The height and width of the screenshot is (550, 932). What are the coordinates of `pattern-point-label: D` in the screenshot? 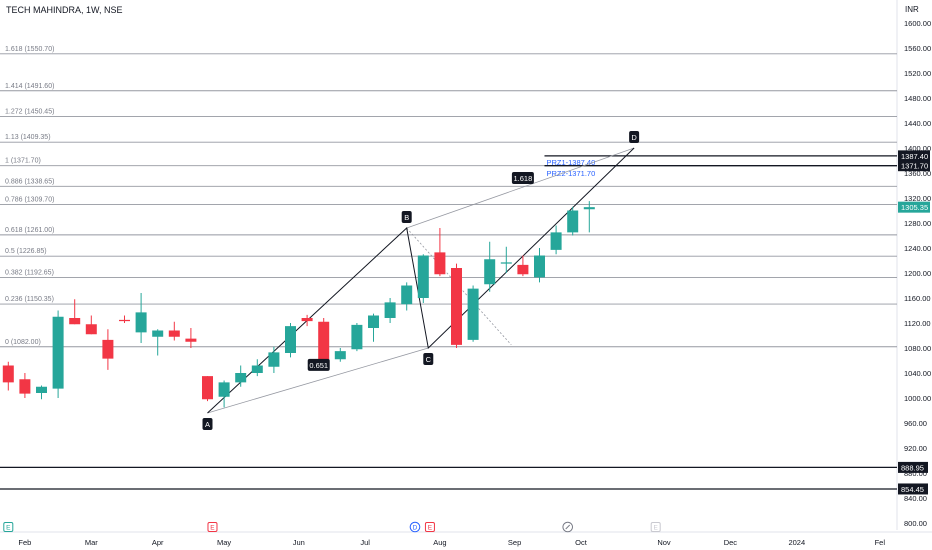 It's located at (634, 137).